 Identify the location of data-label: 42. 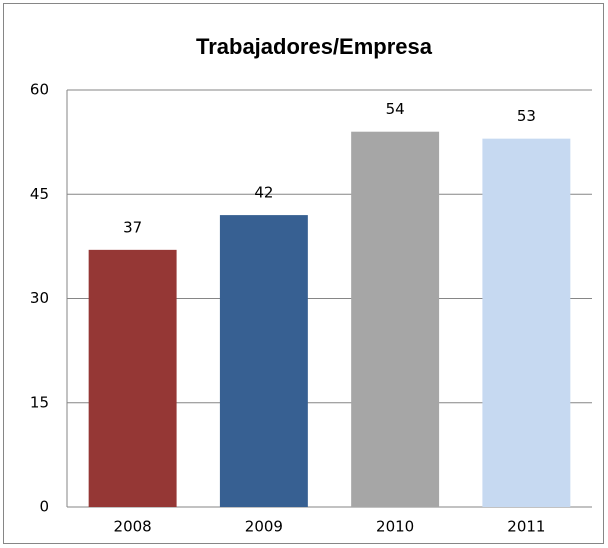
(263, 193).